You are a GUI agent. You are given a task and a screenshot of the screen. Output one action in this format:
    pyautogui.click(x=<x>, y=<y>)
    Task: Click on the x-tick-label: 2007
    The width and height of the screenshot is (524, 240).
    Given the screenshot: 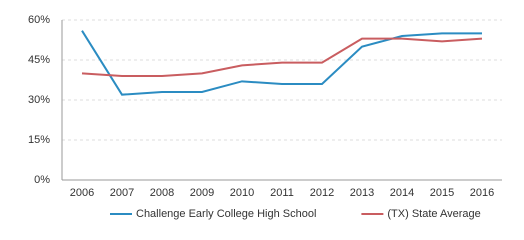 What is the action you would take?
    pyautogui.click(x=122, y=193)
    